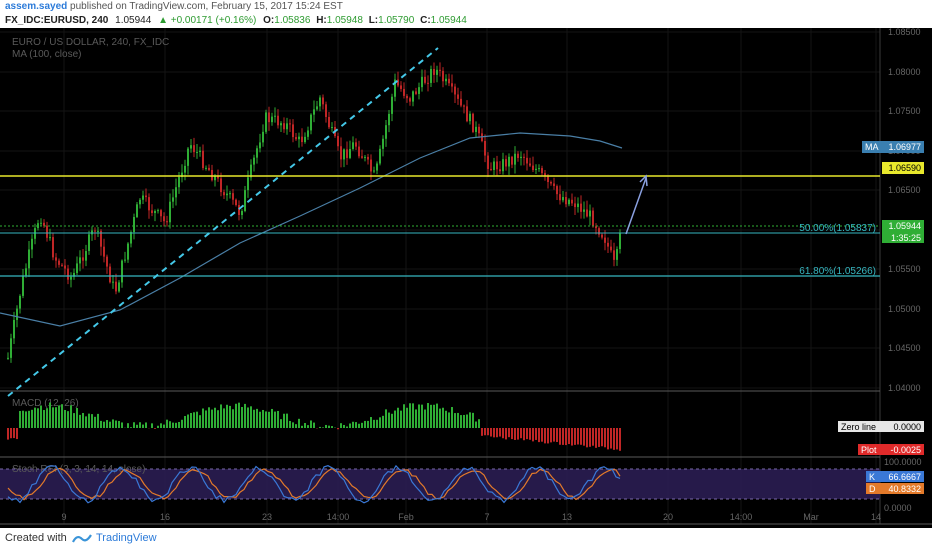  I want to click on time-tick-label: 14, so click(876, 517).